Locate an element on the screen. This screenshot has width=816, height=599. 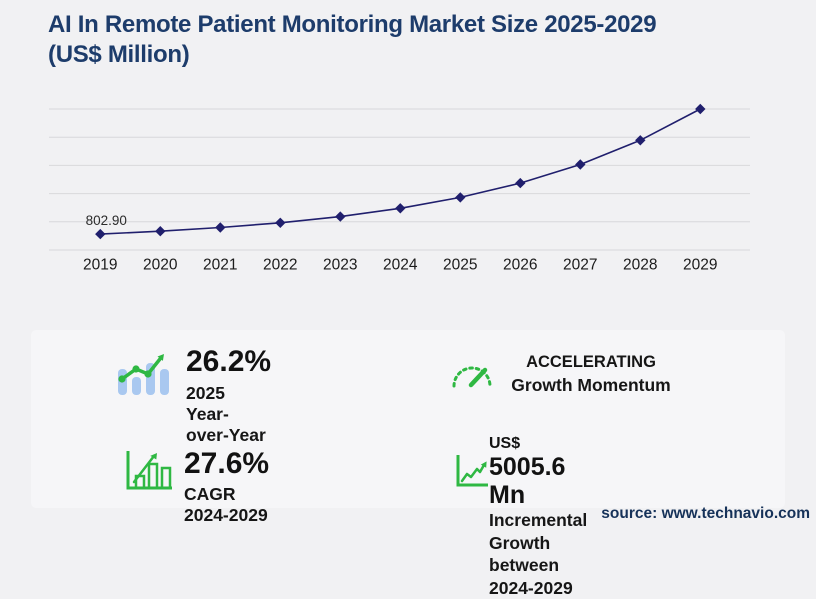
incremental-value-line: US$ 5005.6 Mn is located at coordinates (538, 472).